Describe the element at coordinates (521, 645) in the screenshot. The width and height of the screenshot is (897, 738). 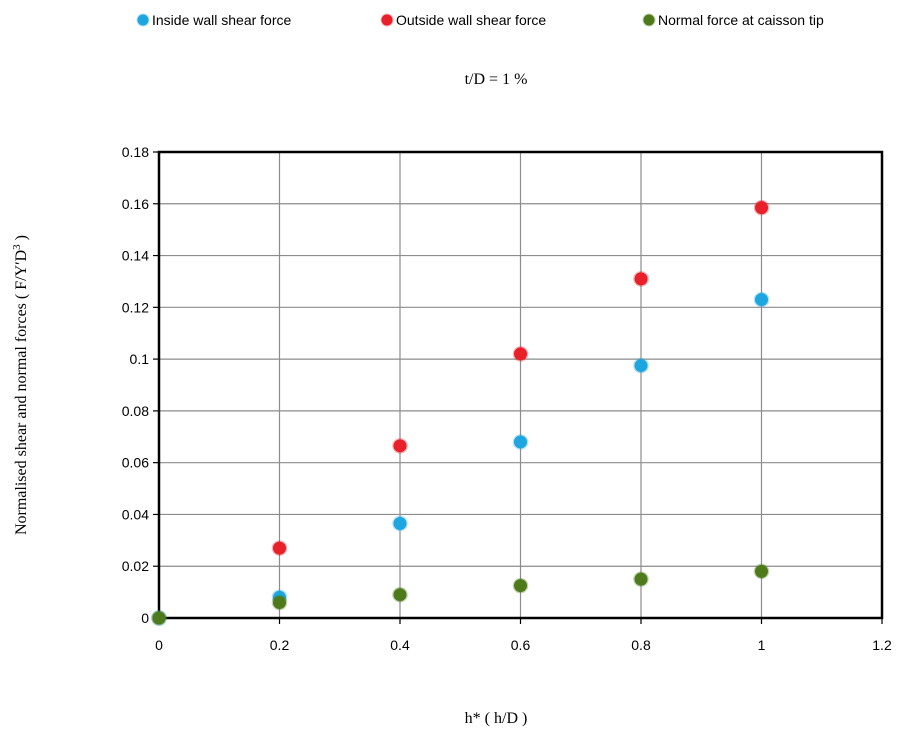
I see `x-tick-label: 0.6` at that location.